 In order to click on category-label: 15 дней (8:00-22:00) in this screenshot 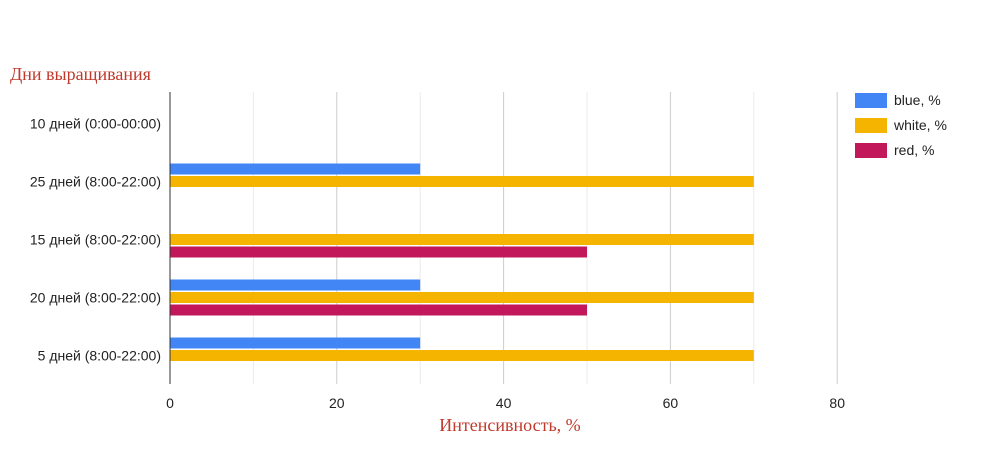, I will do `click(95, 240)`.